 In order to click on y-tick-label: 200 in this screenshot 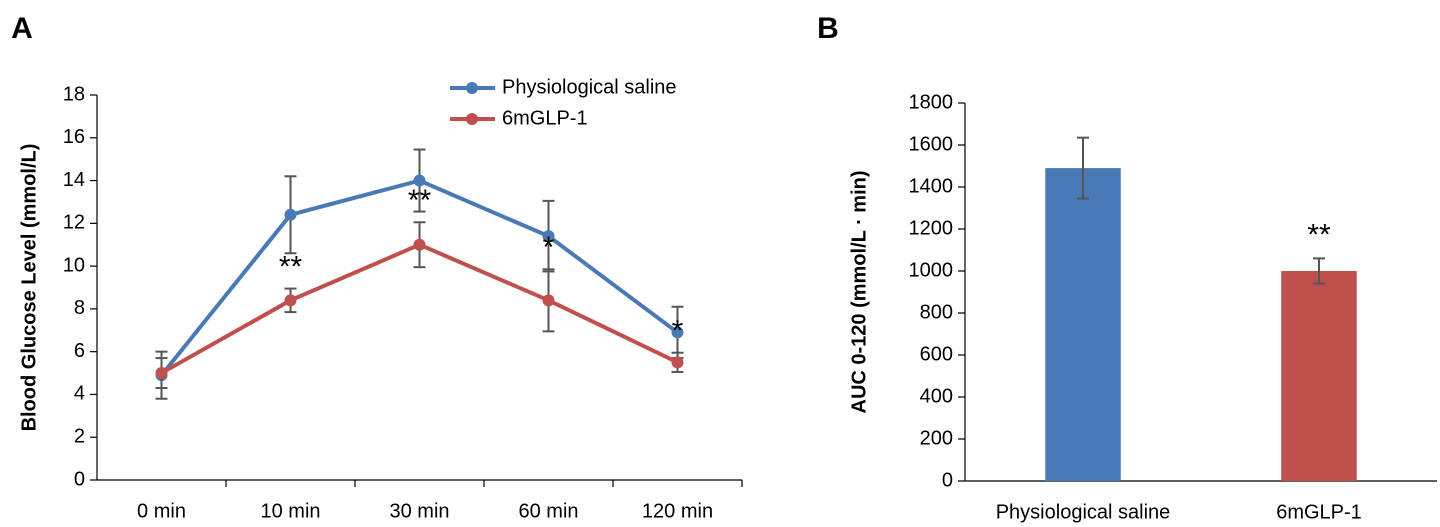, I will do `click(936, 438)`.